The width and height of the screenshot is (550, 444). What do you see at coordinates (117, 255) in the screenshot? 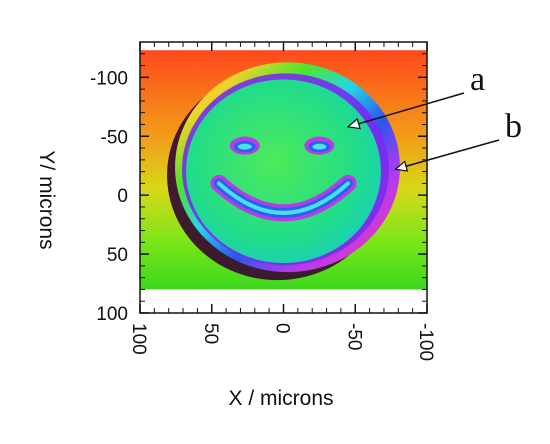
I see `y-tick-label: 50` at bounding box center [117, 255].